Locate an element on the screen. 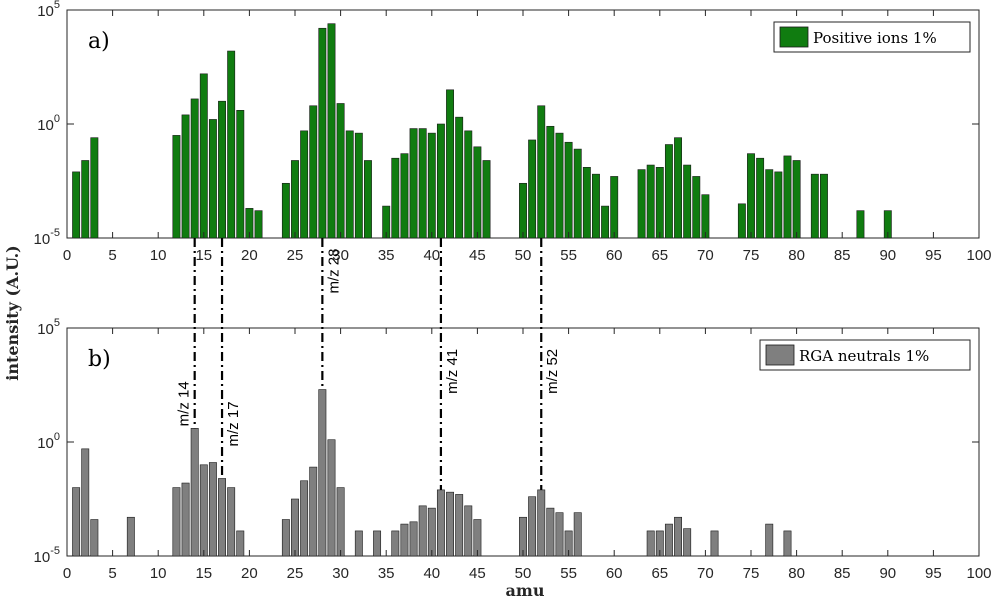  x-tick-label: 100 is located at coordinates (978, 573).